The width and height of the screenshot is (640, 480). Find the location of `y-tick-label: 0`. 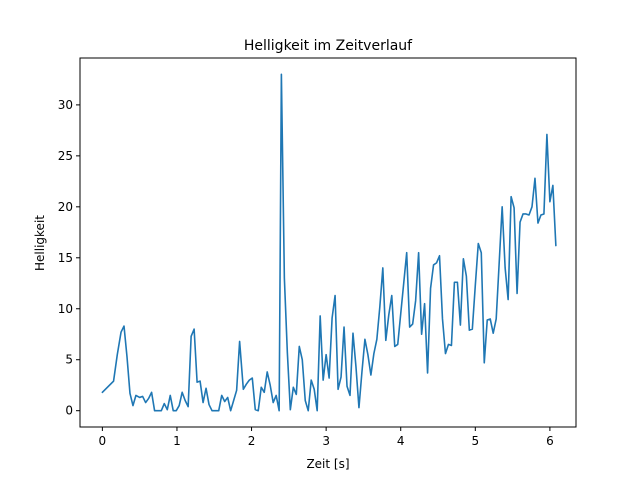

y-tick-label: 0 is located at coordinates (69, 411).